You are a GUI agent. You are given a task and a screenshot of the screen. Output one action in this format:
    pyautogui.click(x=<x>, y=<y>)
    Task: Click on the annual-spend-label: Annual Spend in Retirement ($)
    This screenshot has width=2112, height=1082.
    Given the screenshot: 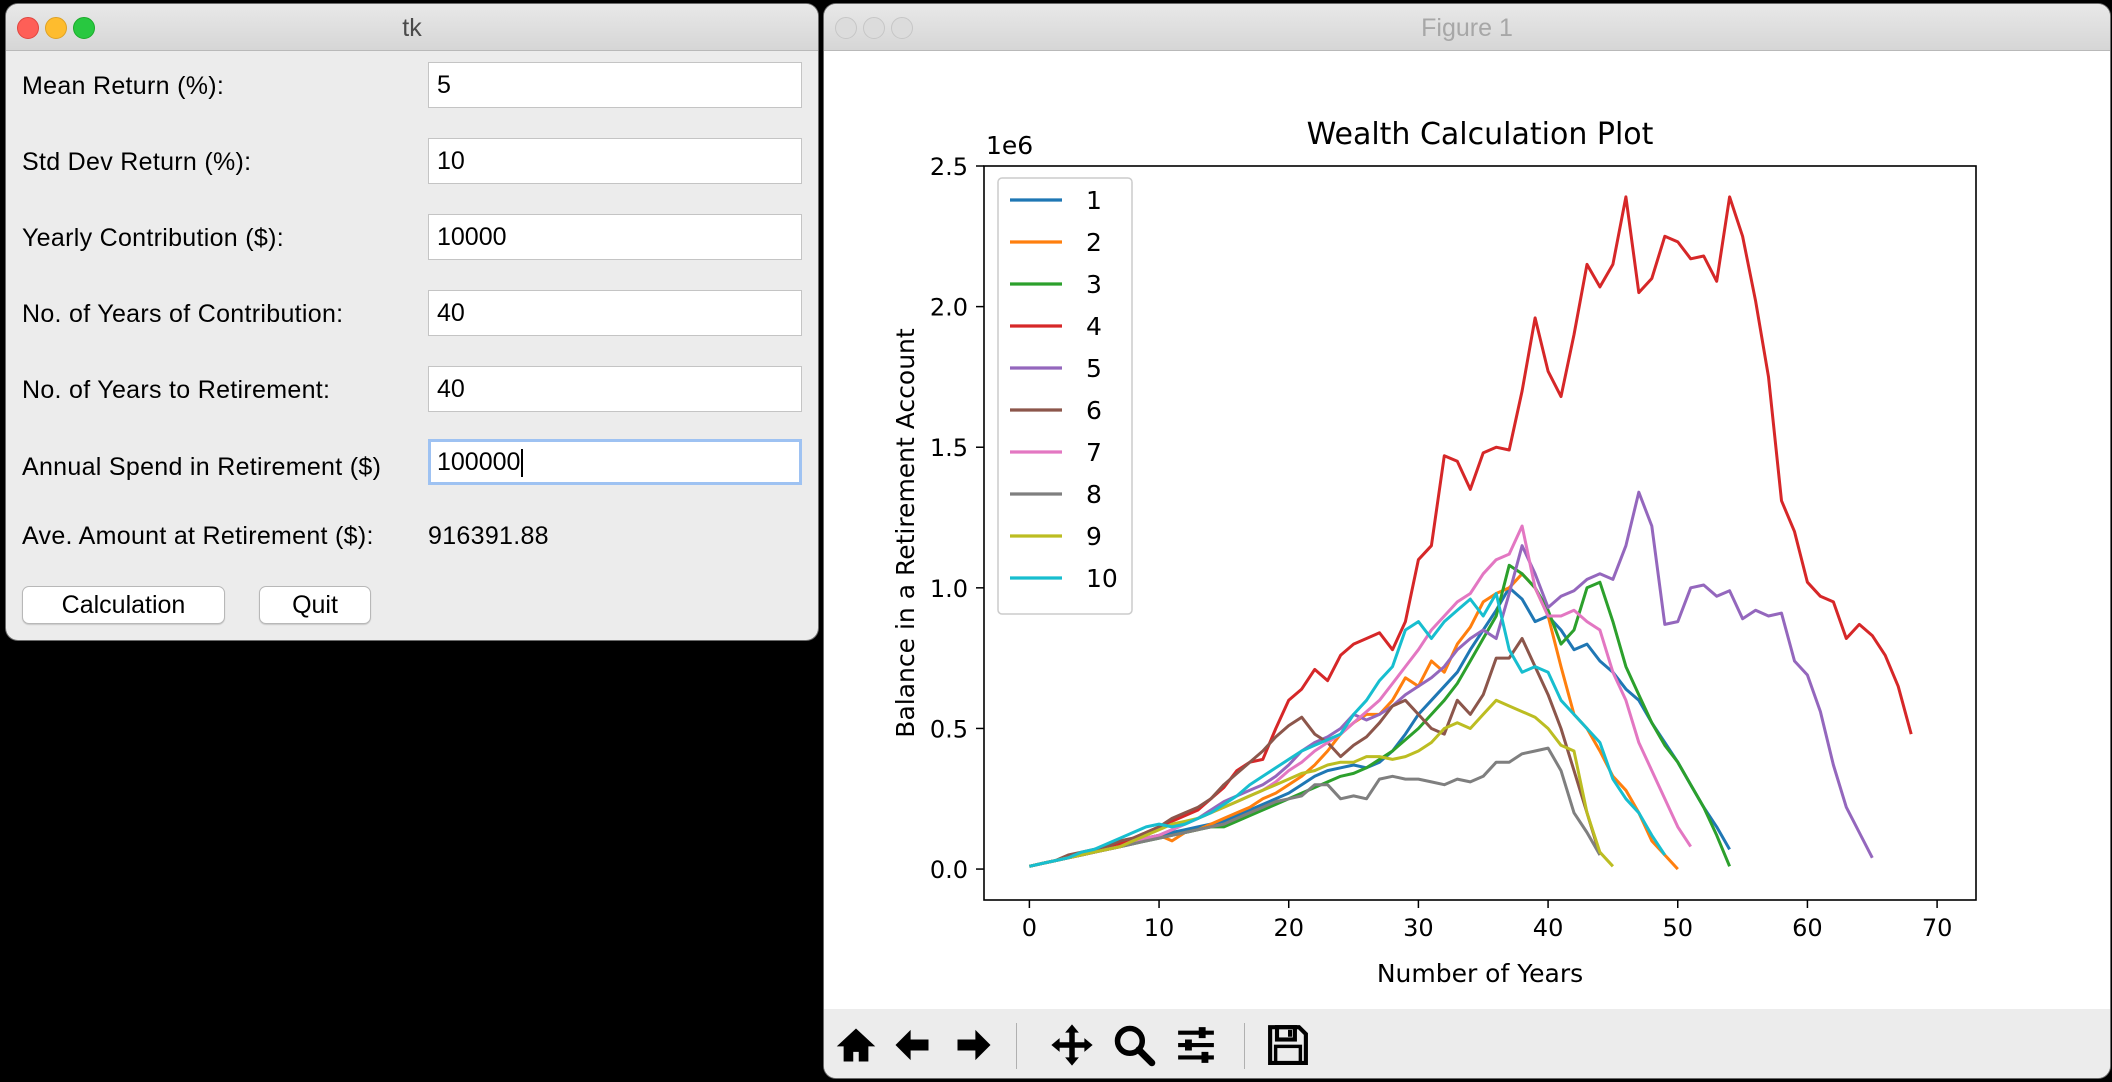 What is the action you would take?
    pyautogui.click(x=202, y=467)
    